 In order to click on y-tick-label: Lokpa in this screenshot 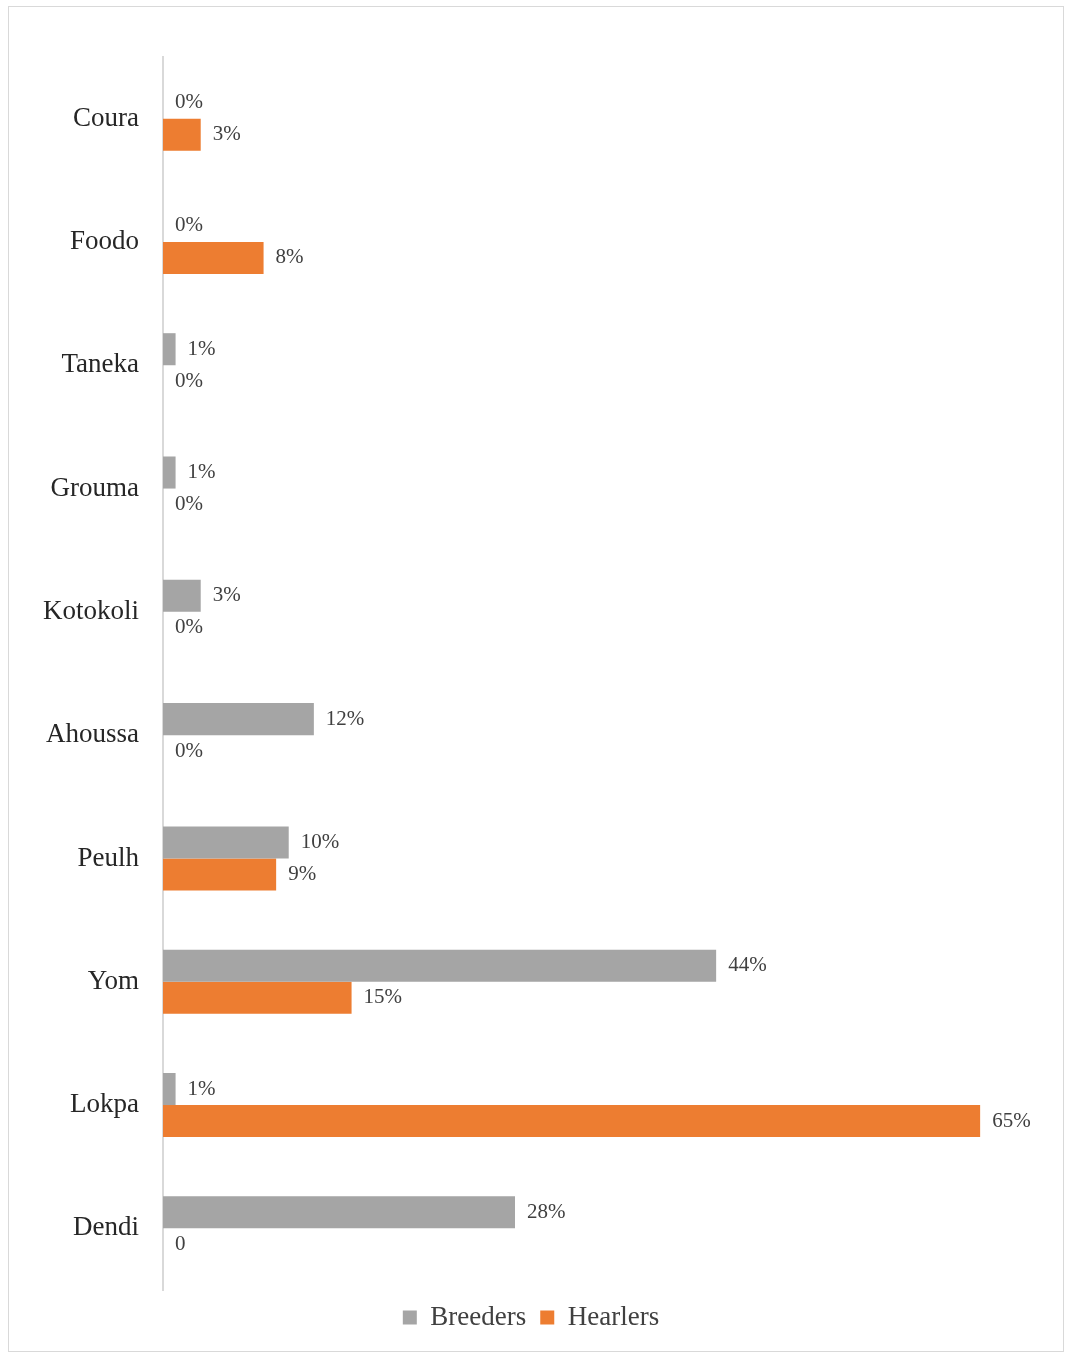, I will do `click(105, 1103)`.